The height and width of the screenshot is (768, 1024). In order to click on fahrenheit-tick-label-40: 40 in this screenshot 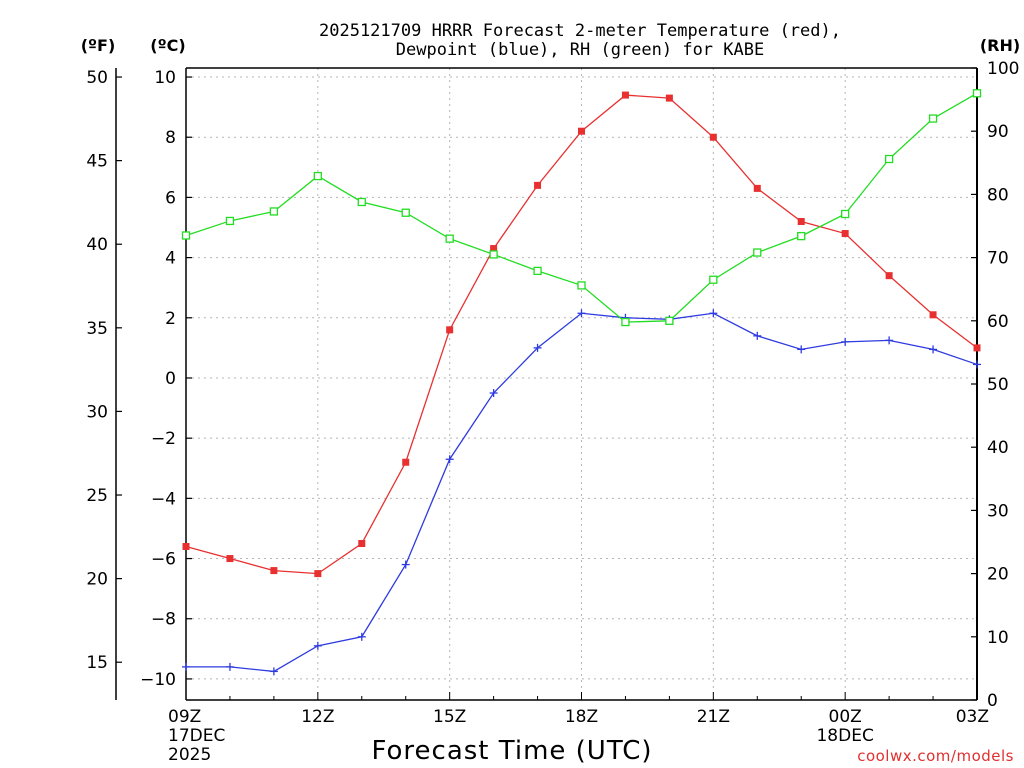, I will do `click(97, 245)`.